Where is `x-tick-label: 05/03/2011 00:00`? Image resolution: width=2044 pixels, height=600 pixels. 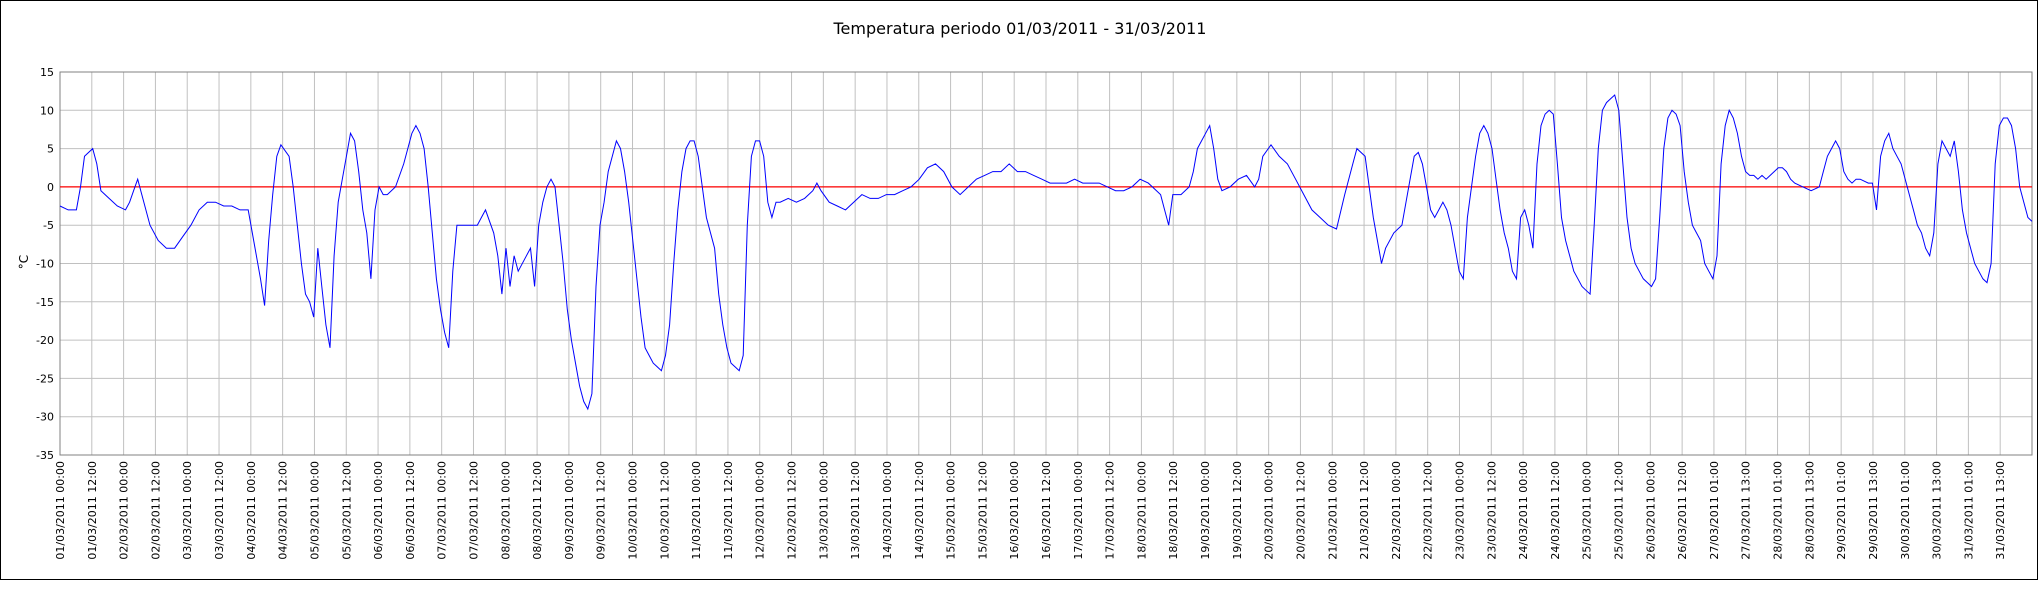
x-tick-label: 05/03/2011 00:00 is located at coordinates (314, 510).